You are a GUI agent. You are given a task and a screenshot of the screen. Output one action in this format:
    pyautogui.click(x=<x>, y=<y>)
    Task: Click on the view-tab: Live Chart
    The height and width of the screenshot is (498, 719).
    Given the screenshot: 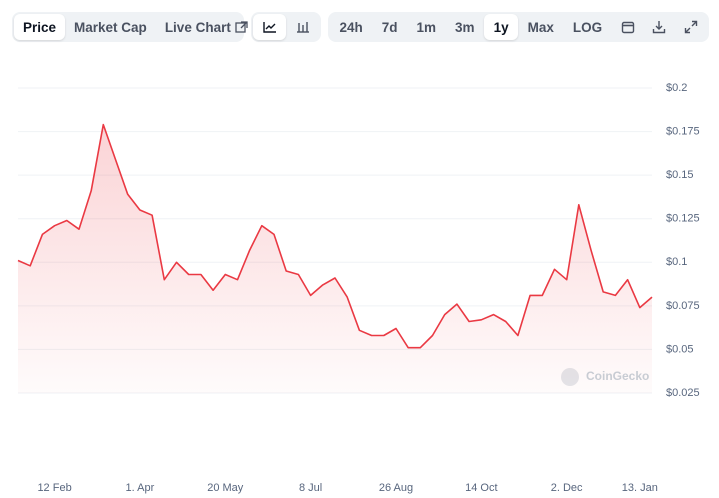 What is the action you would take?
    pyautogui.click(x=207, y=27)
    